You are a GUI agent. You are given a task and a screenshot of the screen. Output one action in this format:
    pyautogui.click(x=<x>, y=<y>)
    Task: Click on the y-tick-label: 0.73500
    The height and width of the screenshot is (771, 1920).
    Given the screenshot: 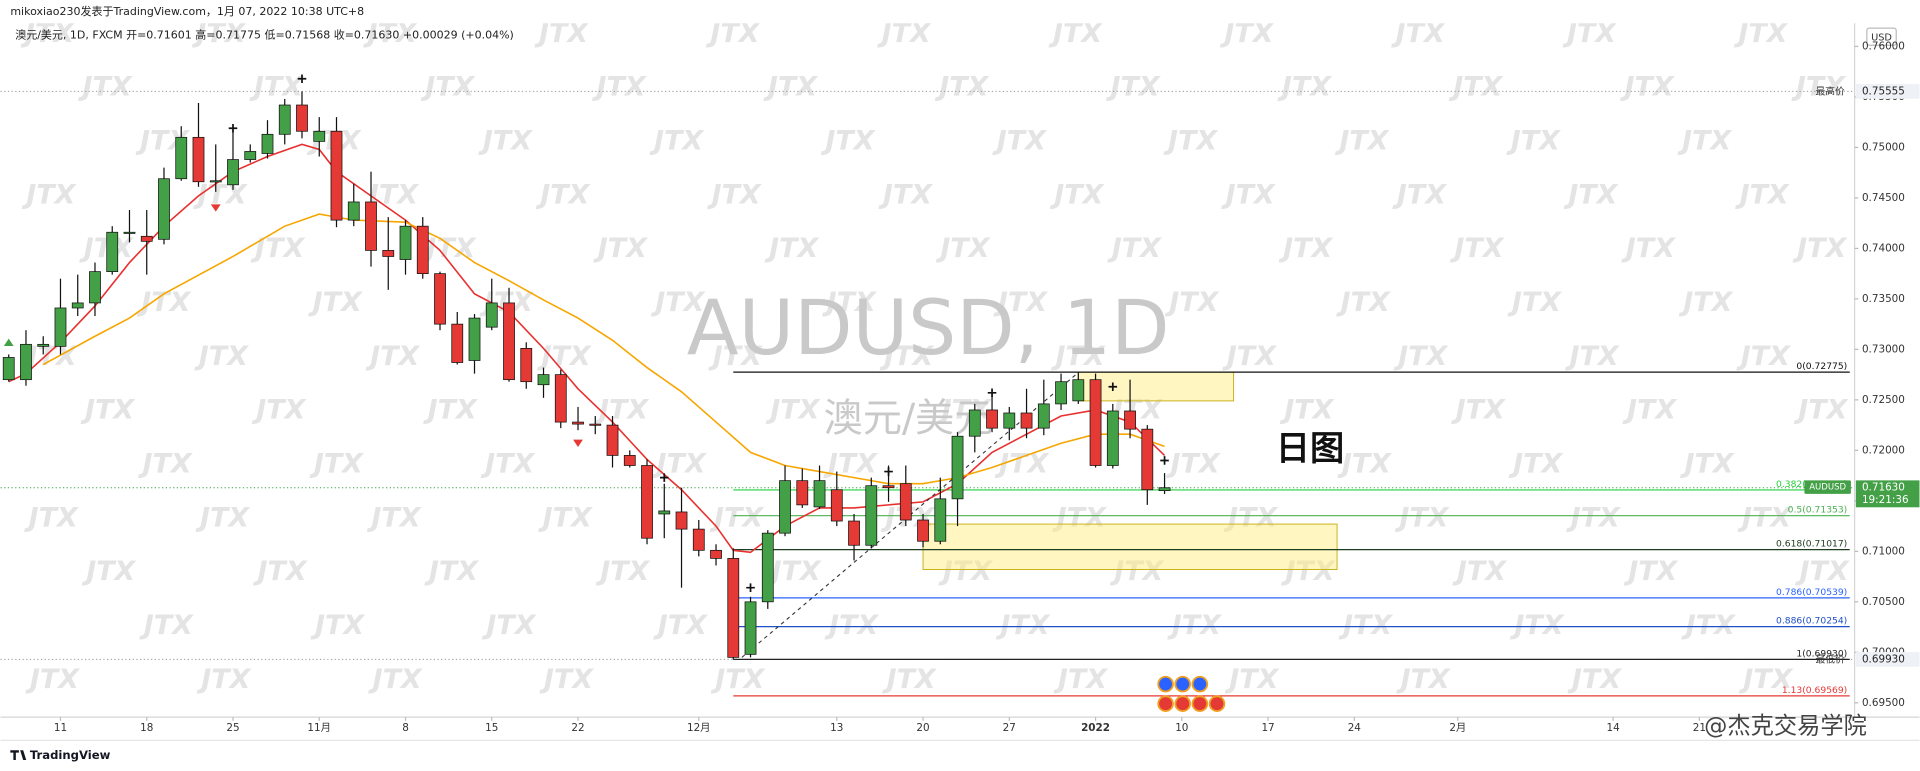 What is the action you would take?
    pyautogui.click(x=1883, y=299)
    